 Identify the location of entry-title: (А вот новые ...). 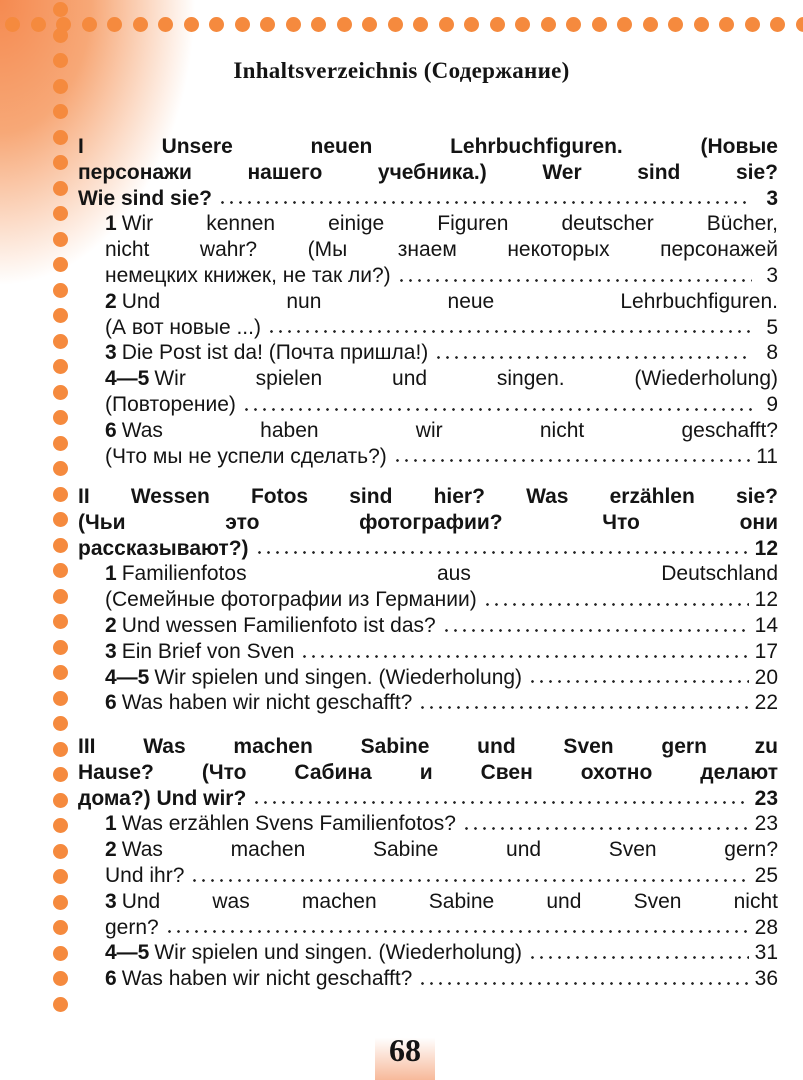
(183, 327).